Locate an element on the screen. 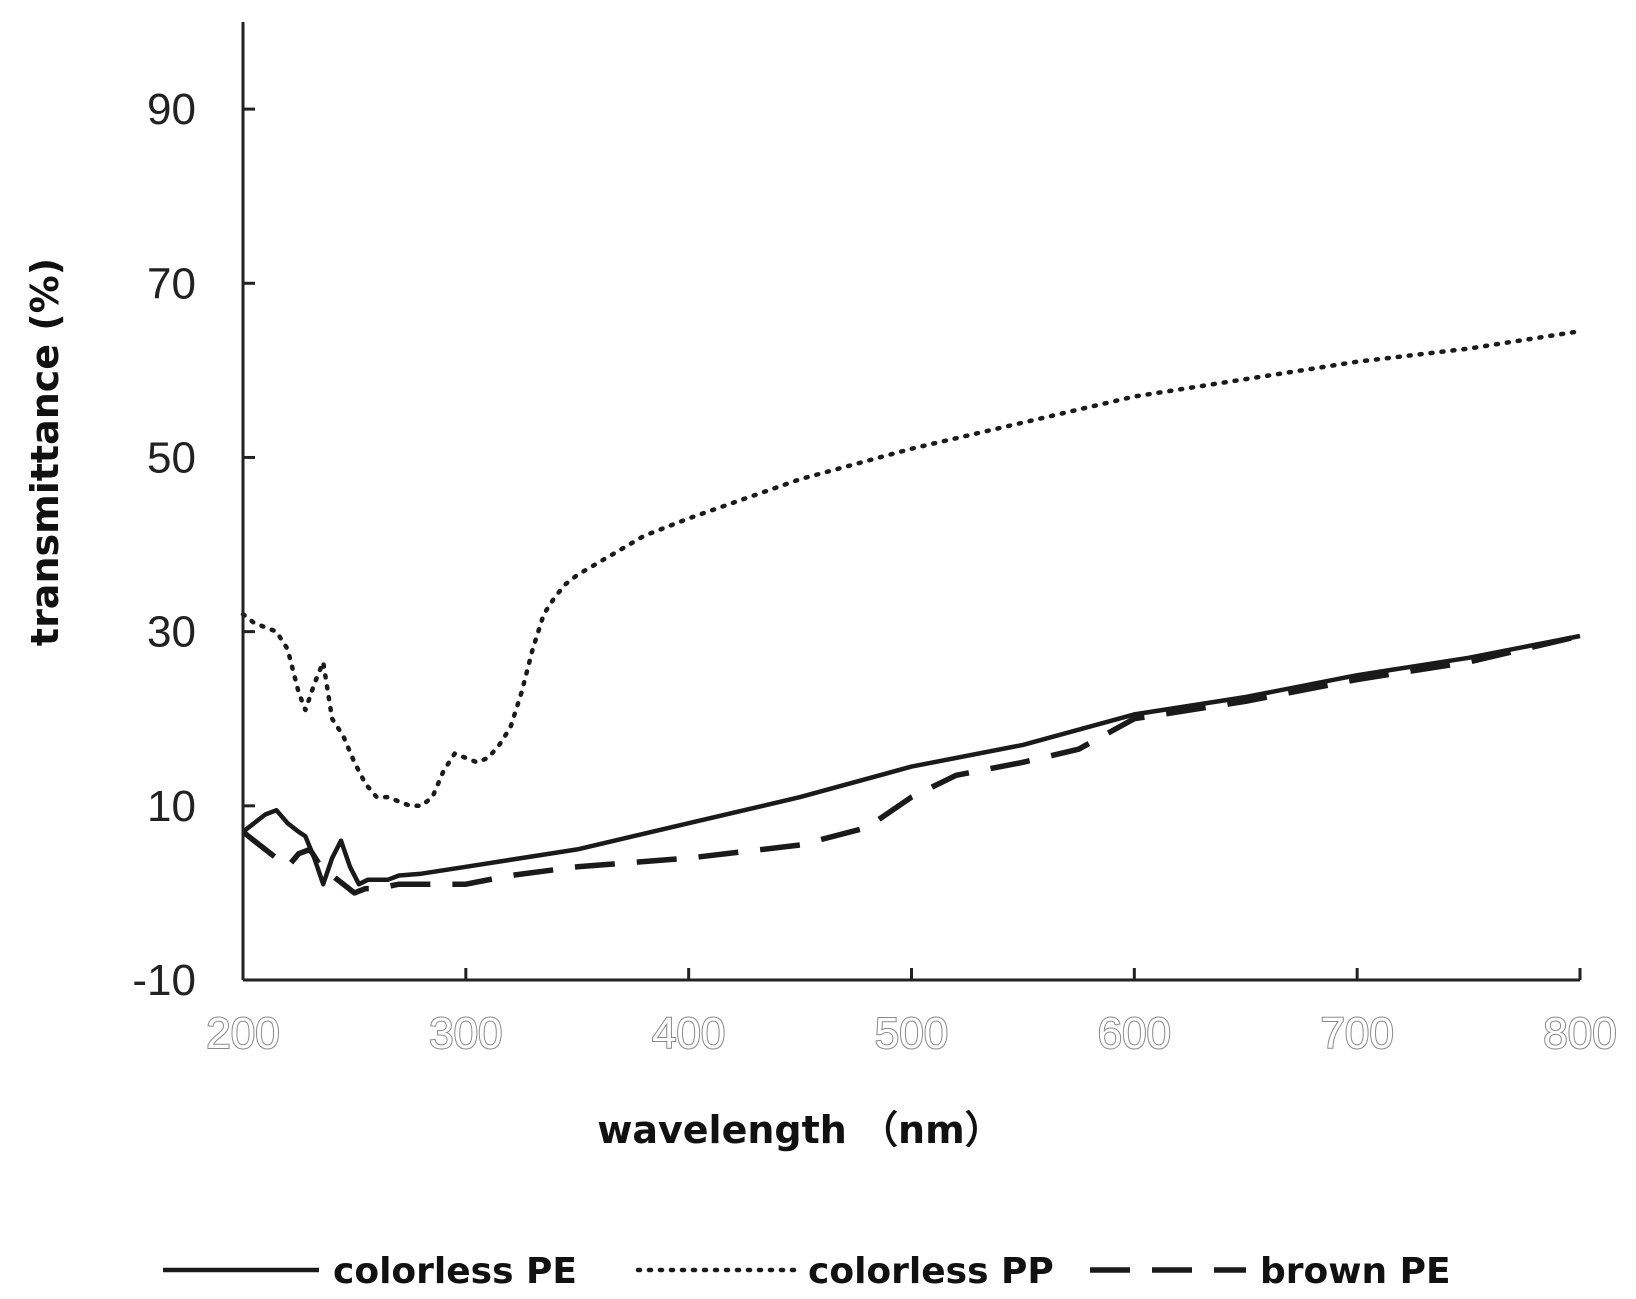 The image size is (1636, 1299). x-tick-labels: 200 300 400 500 600 700 800 is located at coordinates (911, 1013).